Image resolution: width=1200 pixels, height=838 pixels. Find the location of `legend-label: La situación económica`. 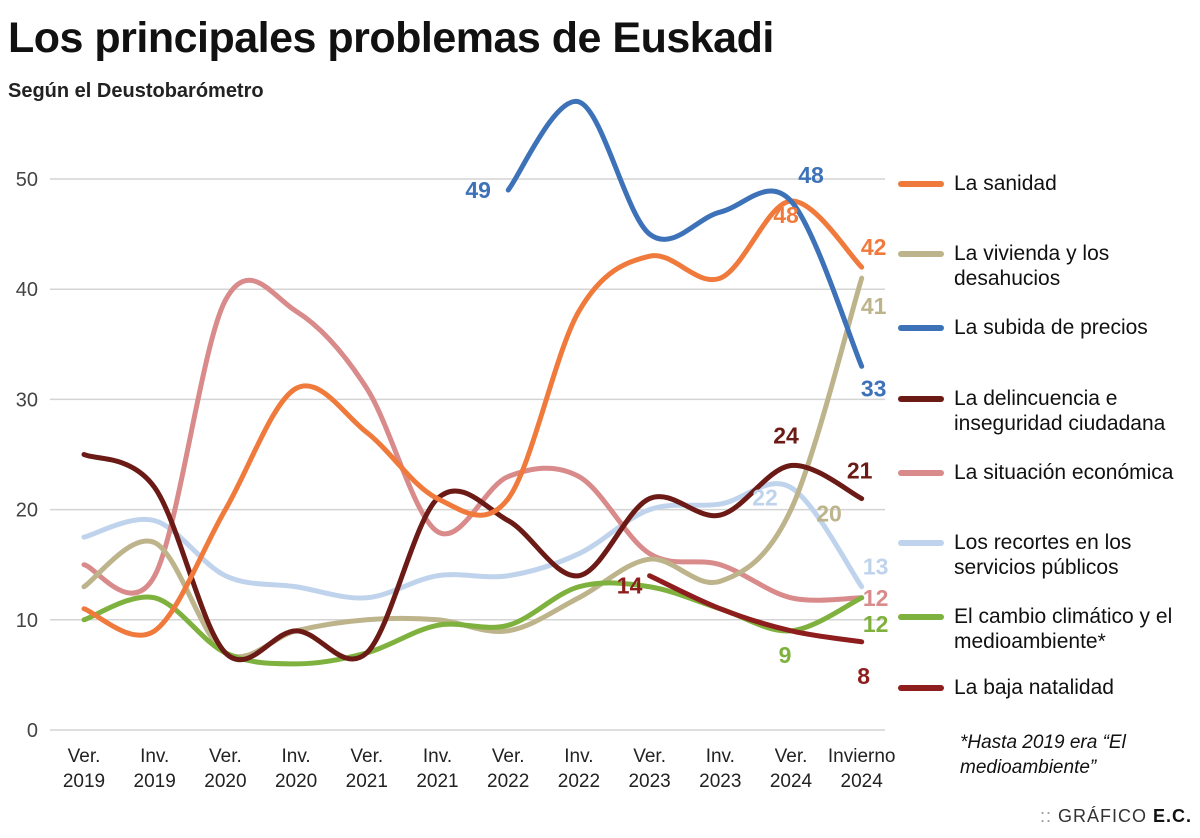

legend-label: La situación económica is located at coordinates (1064, 472).